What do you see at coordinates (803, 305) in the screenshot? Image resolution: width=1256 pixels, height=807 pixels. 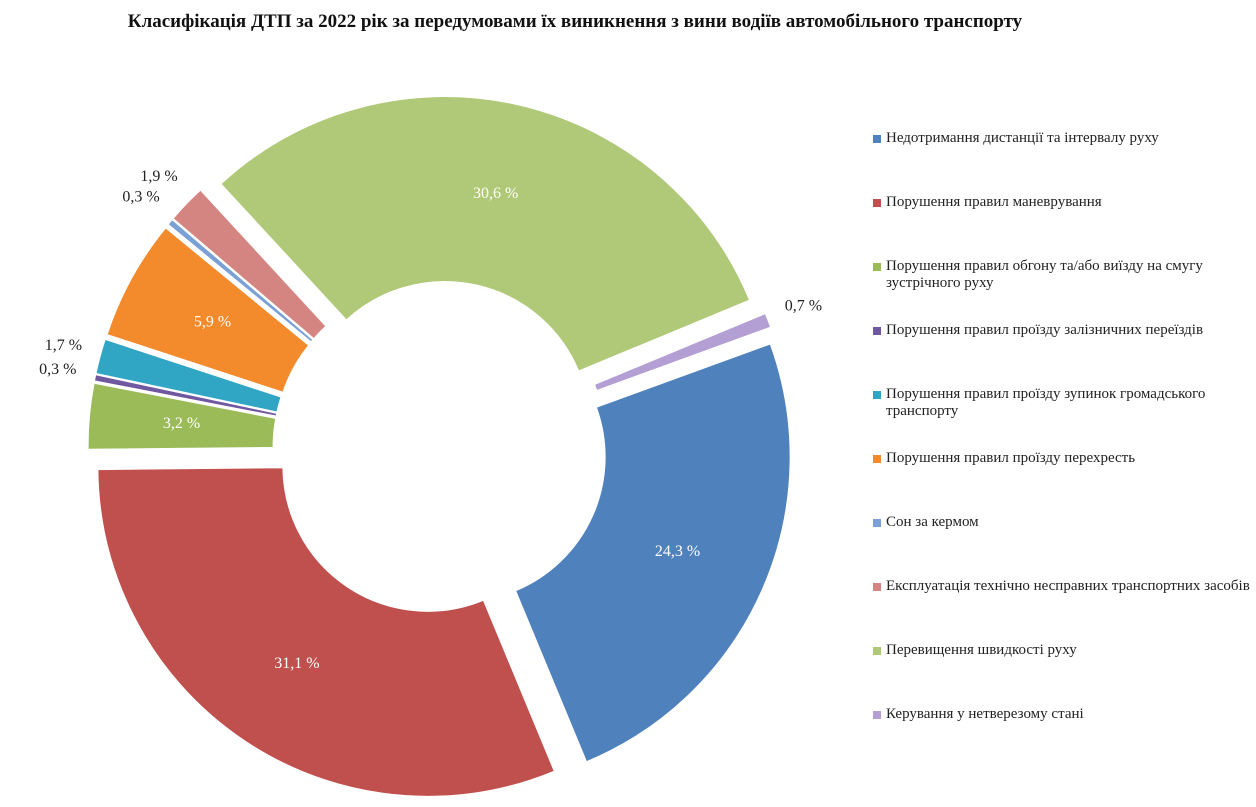 I see `data-label: 0,7 %` at bounding box center [803, 305].